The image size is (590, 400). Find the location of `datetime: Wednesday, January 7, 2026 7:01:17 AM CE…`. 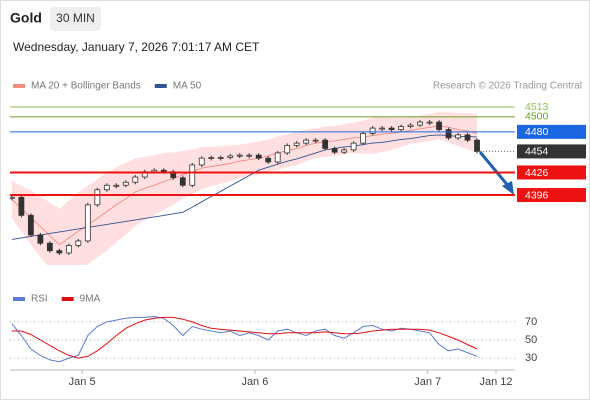

datetime: Wednesday, January 7, 2026 7:01:17 AM CE… is located at coordinates (136, 47).